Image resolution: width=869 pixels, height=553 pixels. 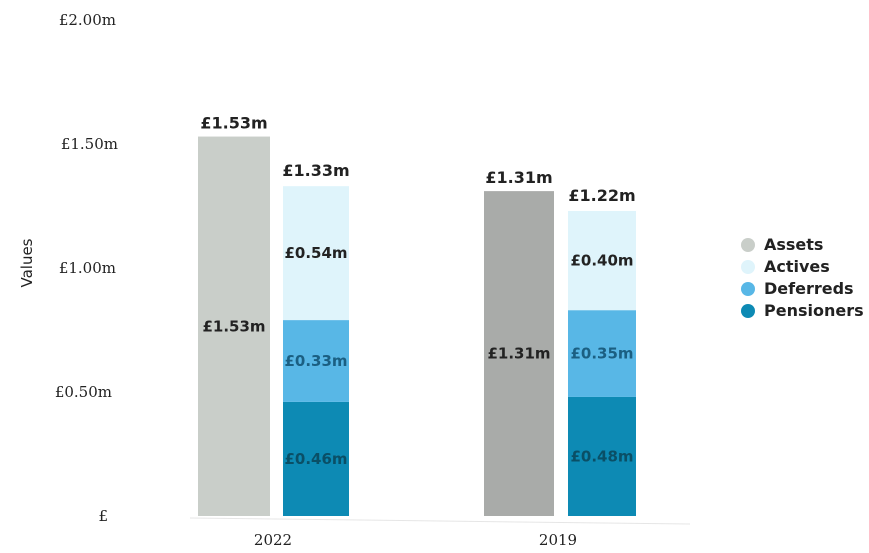 I want to click on legend-pensioners-label: Pensioners, so click(x=814, y=310).